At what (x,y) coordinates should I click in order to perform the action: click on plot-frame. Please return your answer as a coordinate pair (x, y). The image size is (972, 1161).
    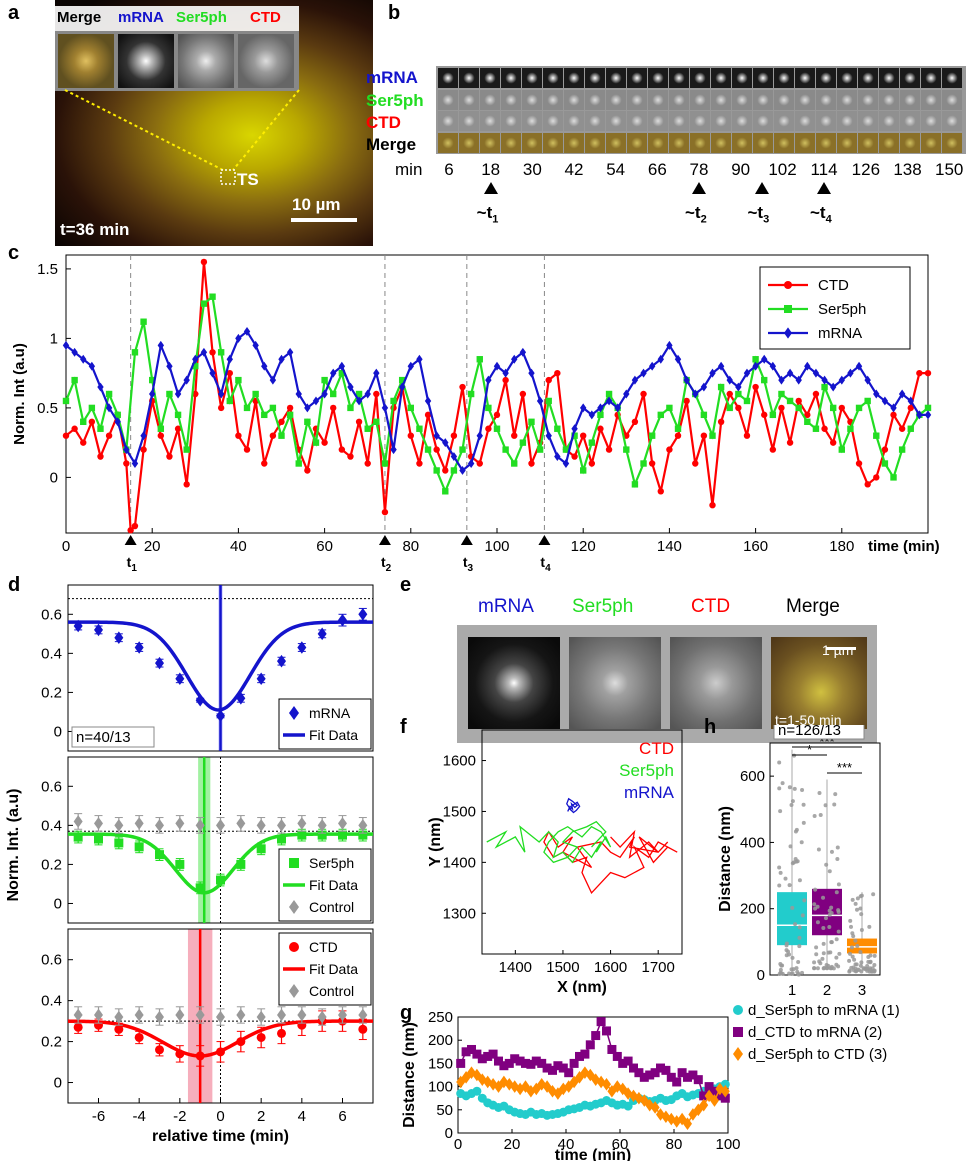
    Looking at the image, I should click on (582, 842).